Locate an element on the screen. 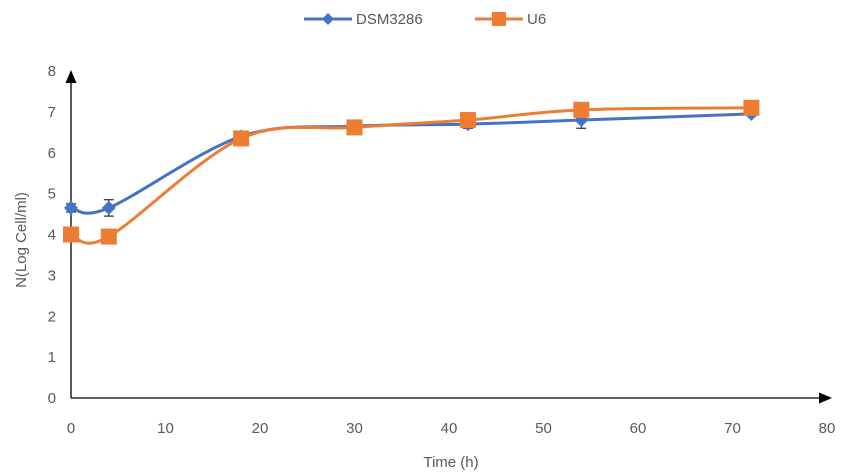  legend-label: U6 is located at coordinates (536, 19).